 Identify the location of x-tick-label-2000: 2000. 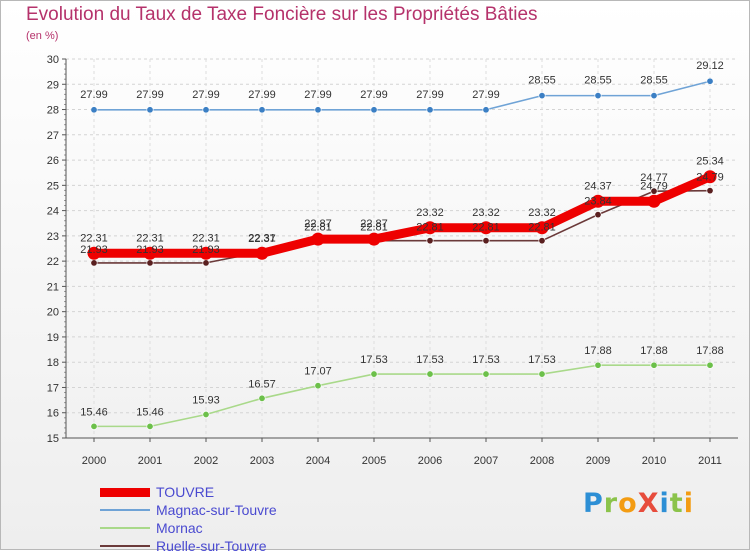
(94, 461).